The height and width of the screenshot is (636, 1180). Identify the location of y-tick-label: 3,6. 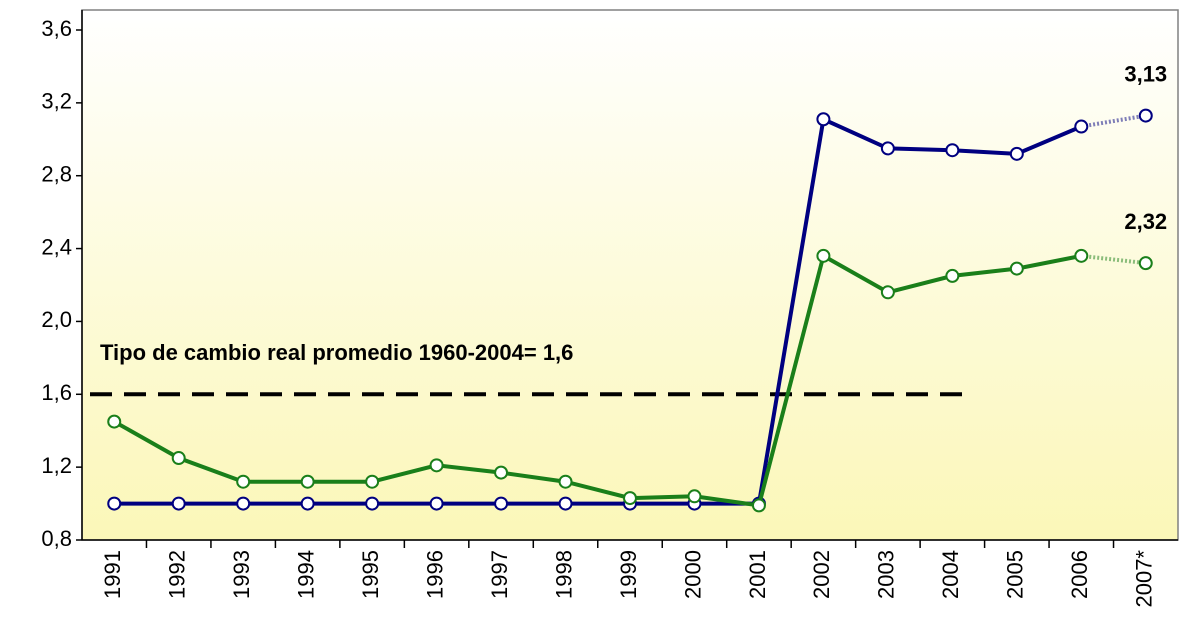
(56, 28).